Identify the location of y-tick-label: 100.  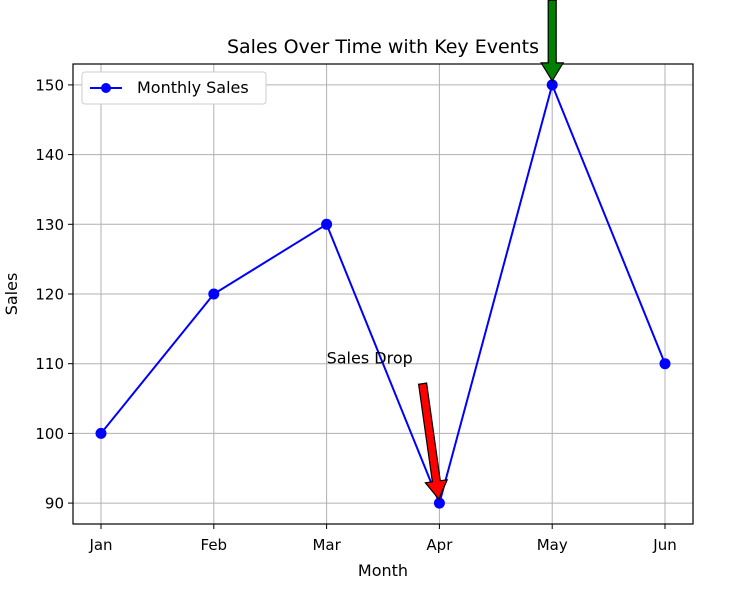
(49, 434).